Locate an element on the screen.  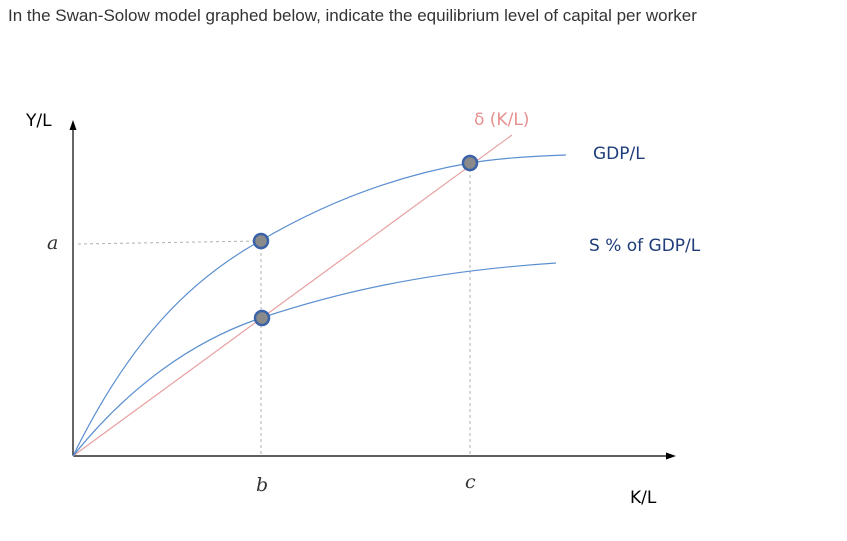
x-marker-label-c: c is located at coordinates (470, 482).